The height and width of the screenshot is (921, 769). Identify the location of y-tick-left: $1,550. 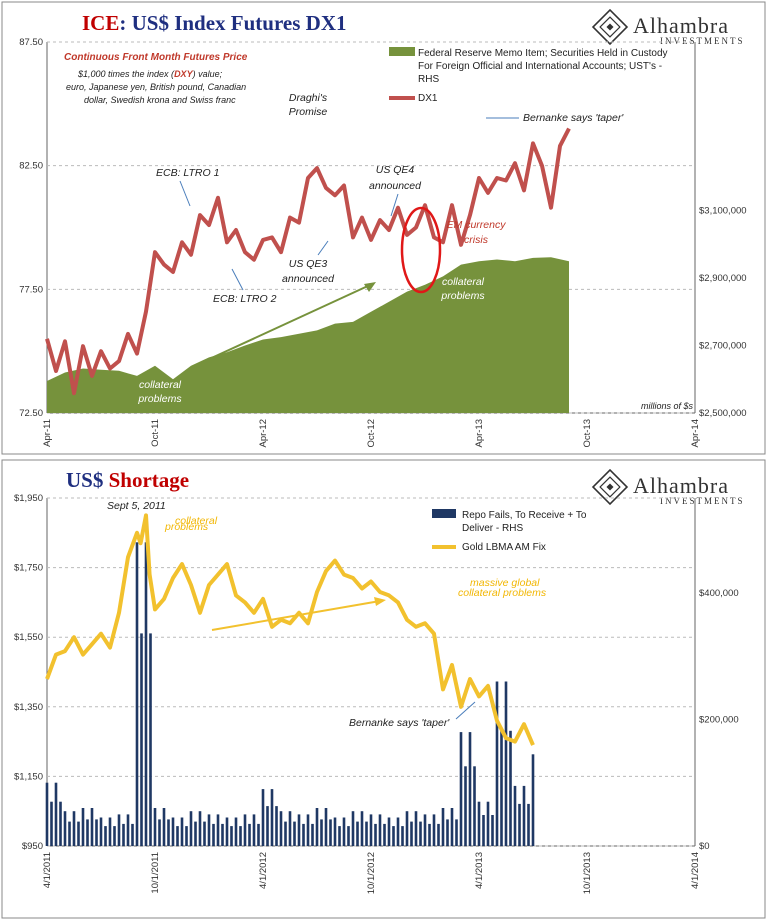
(28, 637).